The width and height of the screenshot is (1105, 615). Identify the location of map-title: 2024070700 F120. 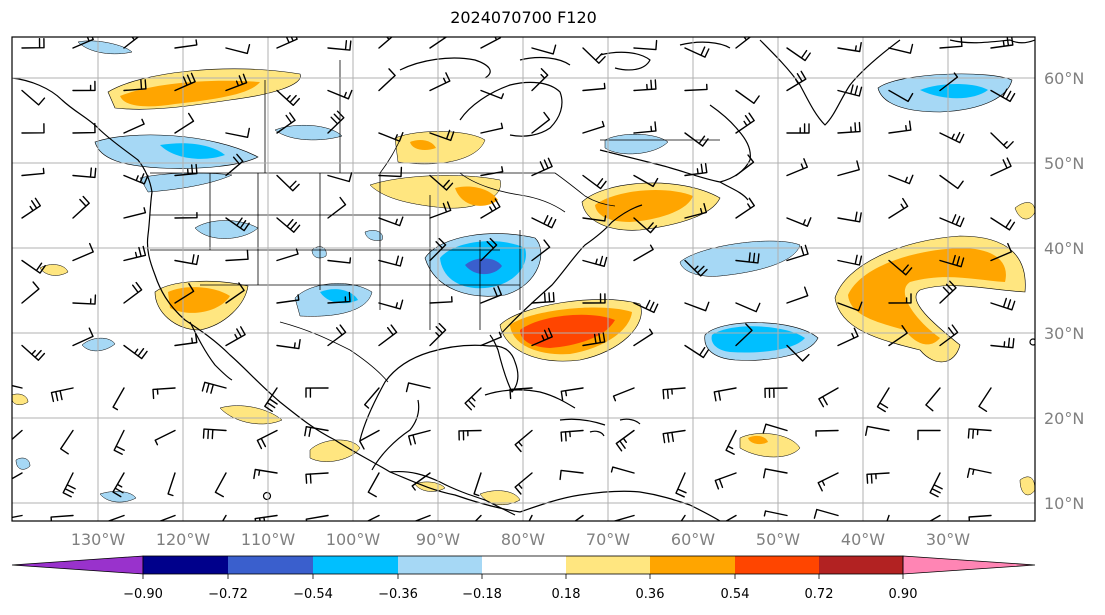
(523, 17).